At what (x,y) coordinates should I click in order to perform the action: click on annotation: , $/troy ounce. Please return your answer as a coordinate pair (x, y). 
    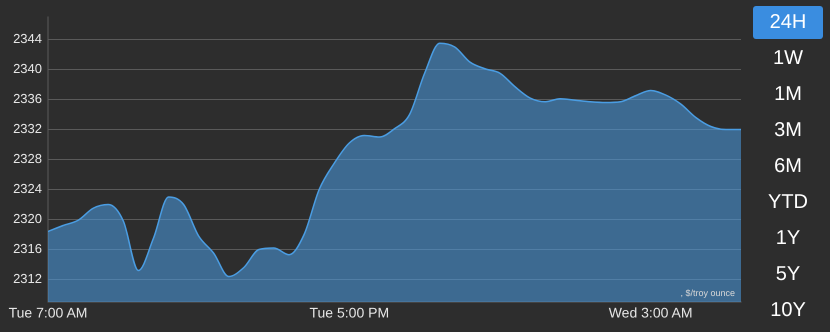
    Looking at the image, I should click on (707, 293).